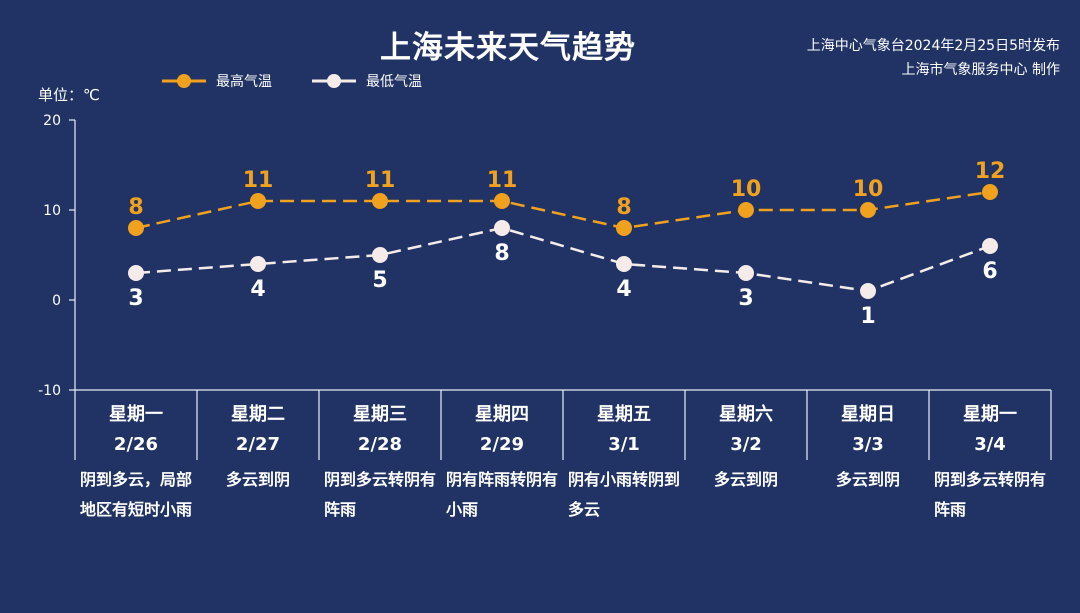 This screenshot has width=1080, height=613. Describe the element at coordinates (502, 494) in the screenshot. I see `weather-description: 阴有阵雨转阴有小雨` at that location.